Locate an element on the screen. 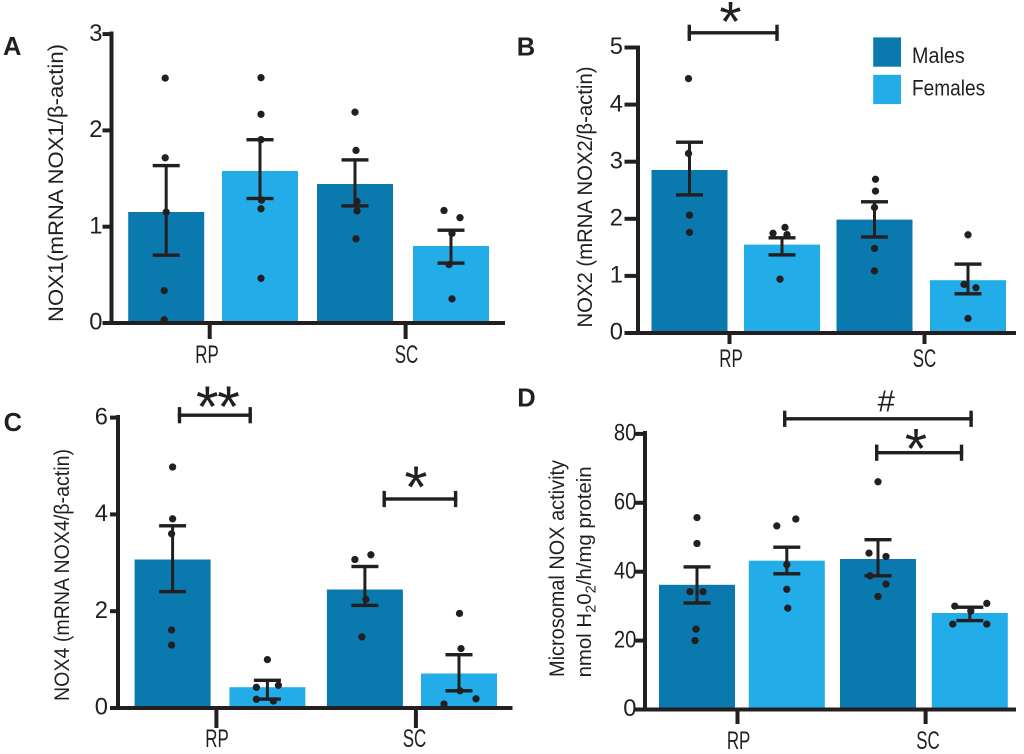 The height and width of the screenshot is (754, 1024). svg-text: NOX4 (mRNA NOX4/β-actin) is located at coordinates (62, 575).